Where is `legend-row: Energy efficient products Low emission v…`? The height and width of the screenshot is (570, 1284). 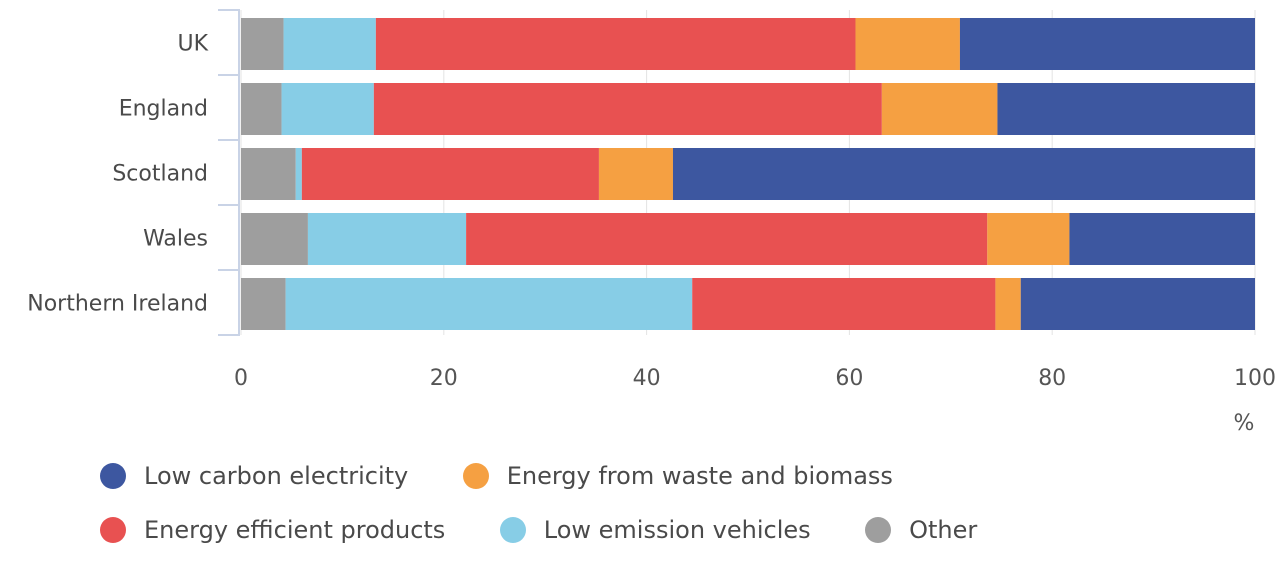 legend-row: Energy efficient products Low emission v… is located at coordinates (650, 530).